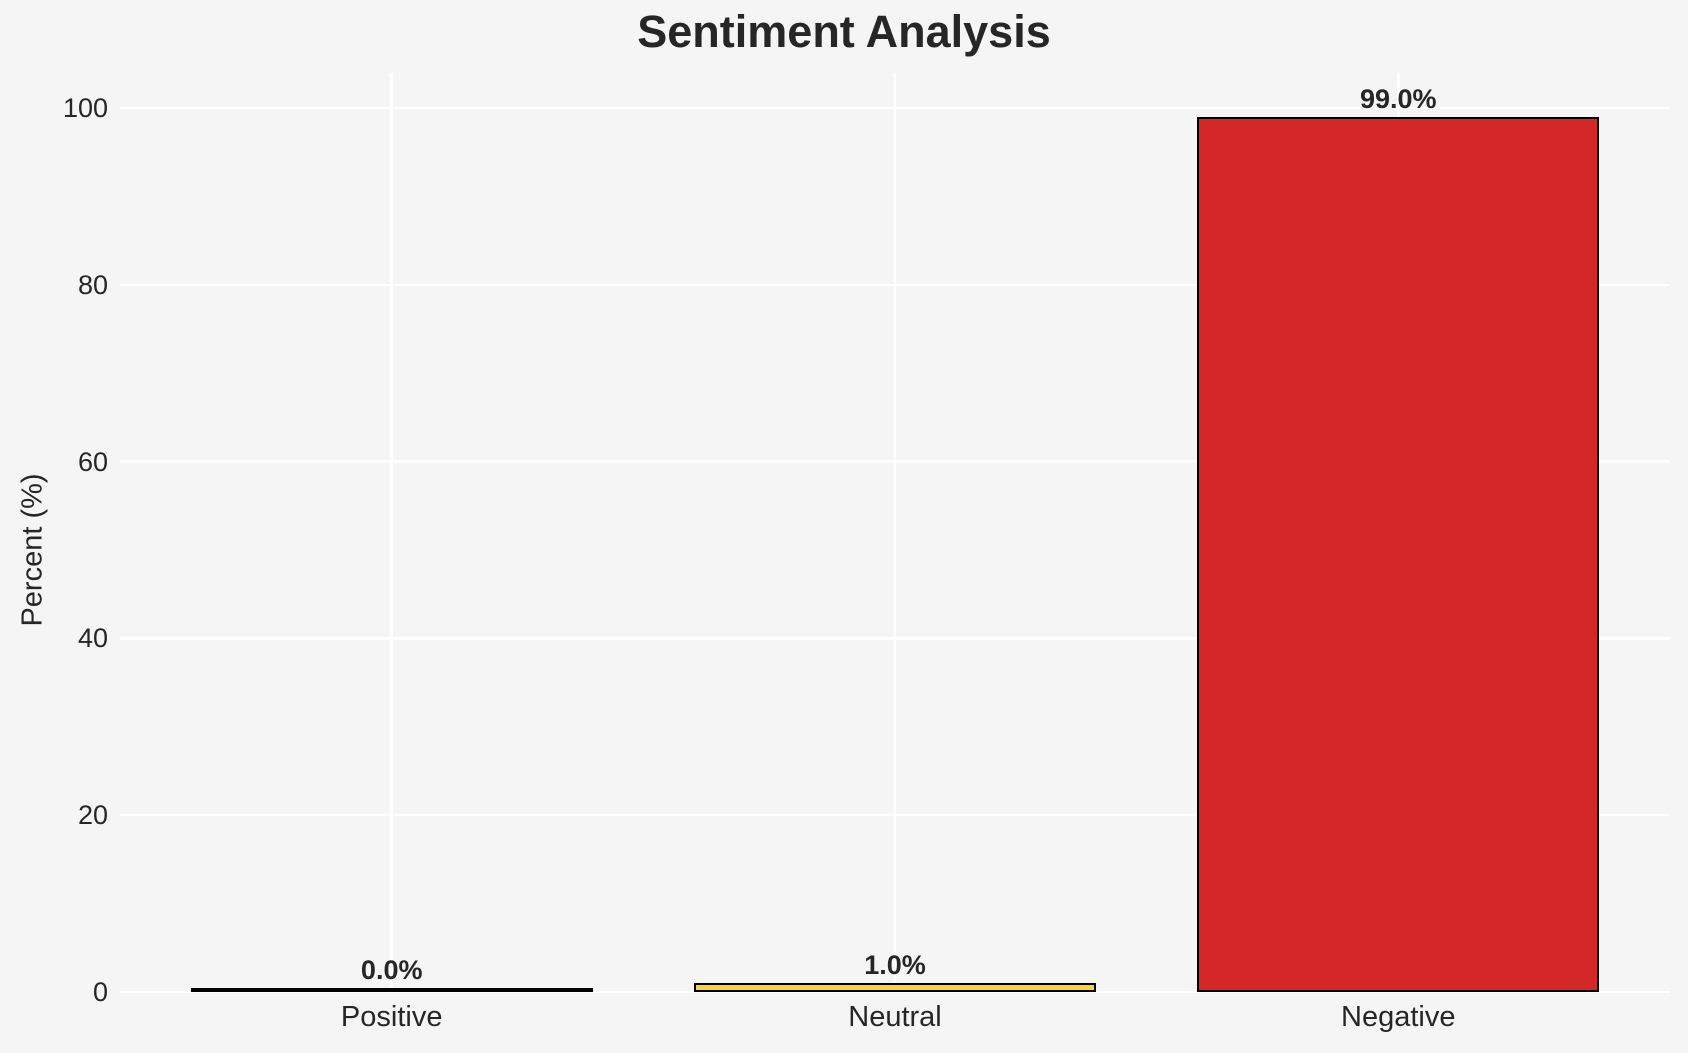  I want to click on y-tick-label: 0, so click(100, 992).